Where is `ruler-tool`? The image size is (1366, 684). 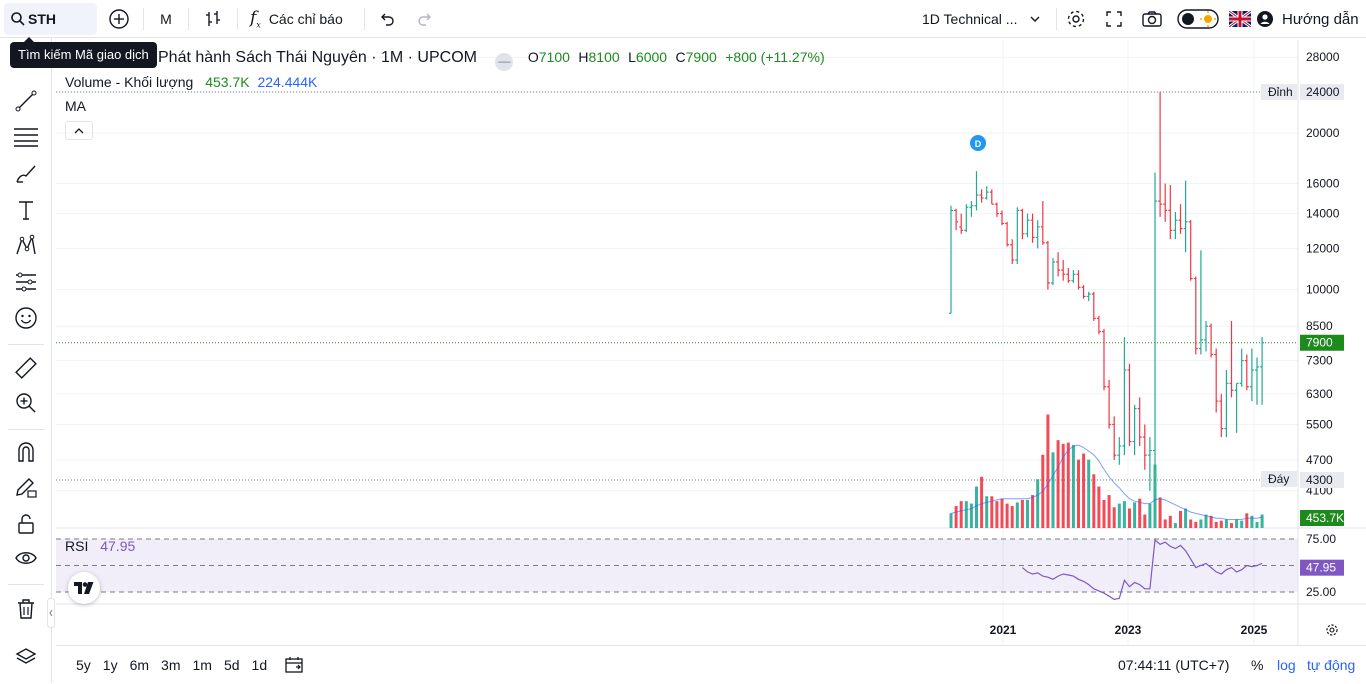 ruler-tool is located at coordinates (26, 368).